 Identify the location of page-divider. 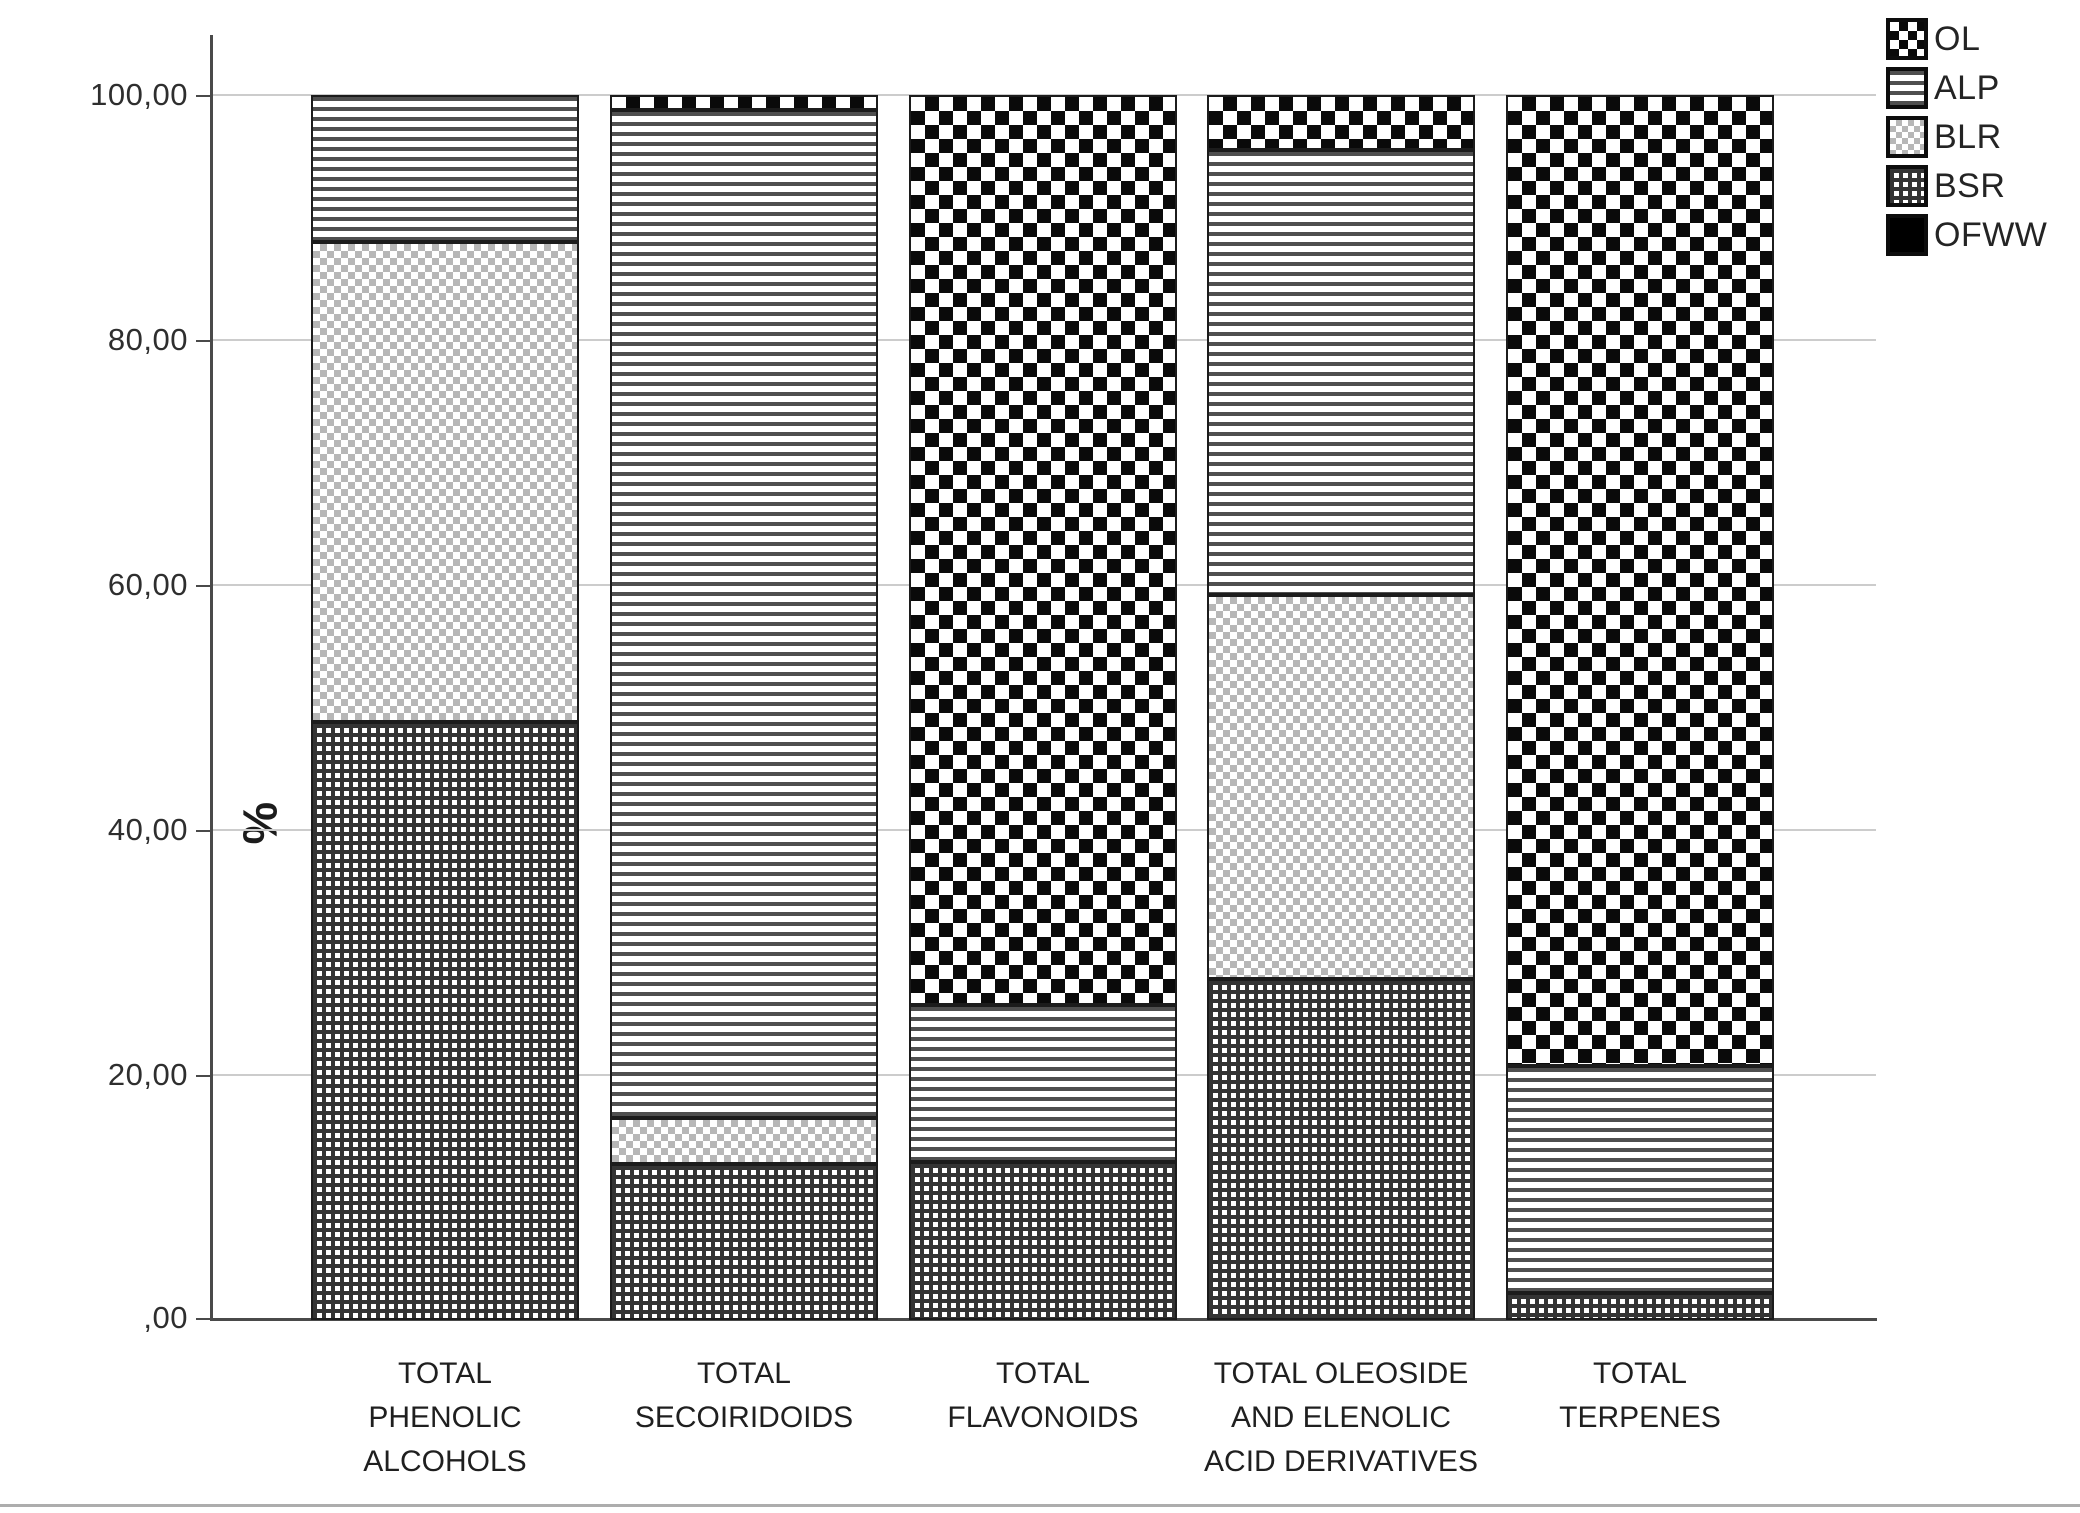
(1040, 1505).